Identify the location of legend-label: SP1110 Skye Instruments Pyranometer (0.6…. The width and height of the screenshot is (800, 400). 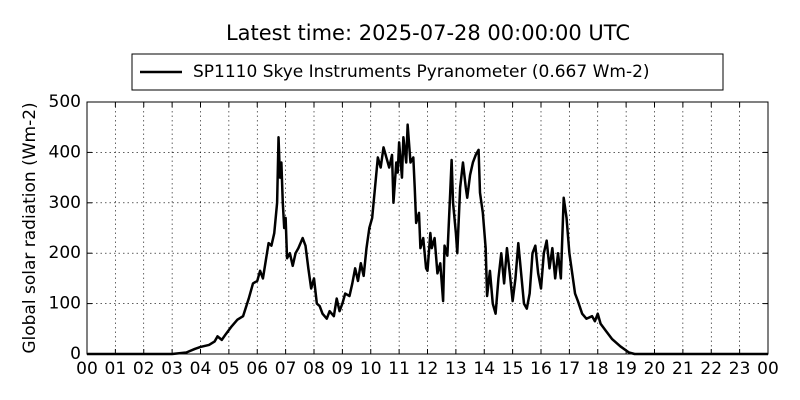
(421, 72).